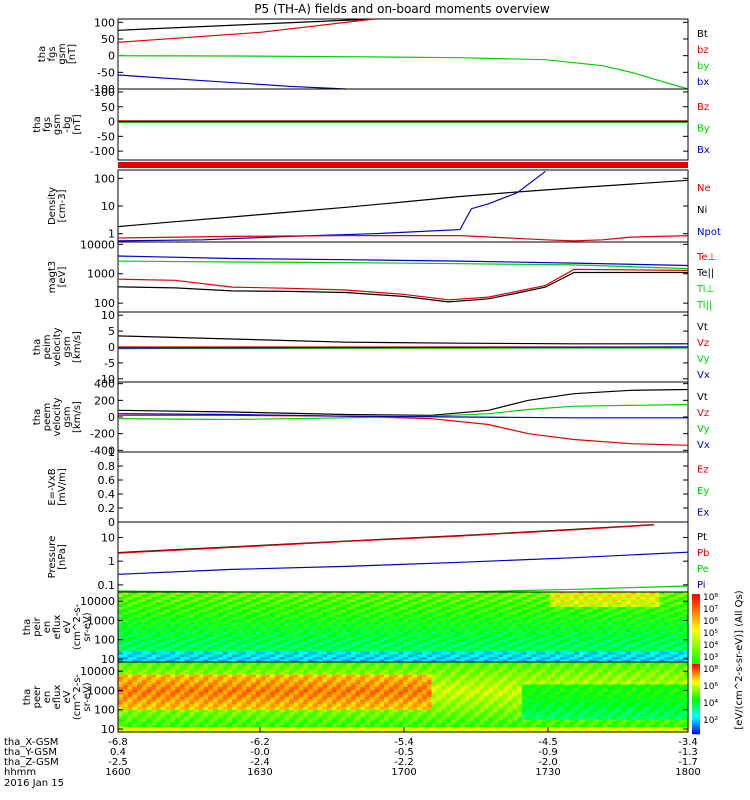 This screenshot has height=800, width=750. Describe the element at coordinates (111, 234) in the screenshot. I see `y-tick-label: 1` at that location.